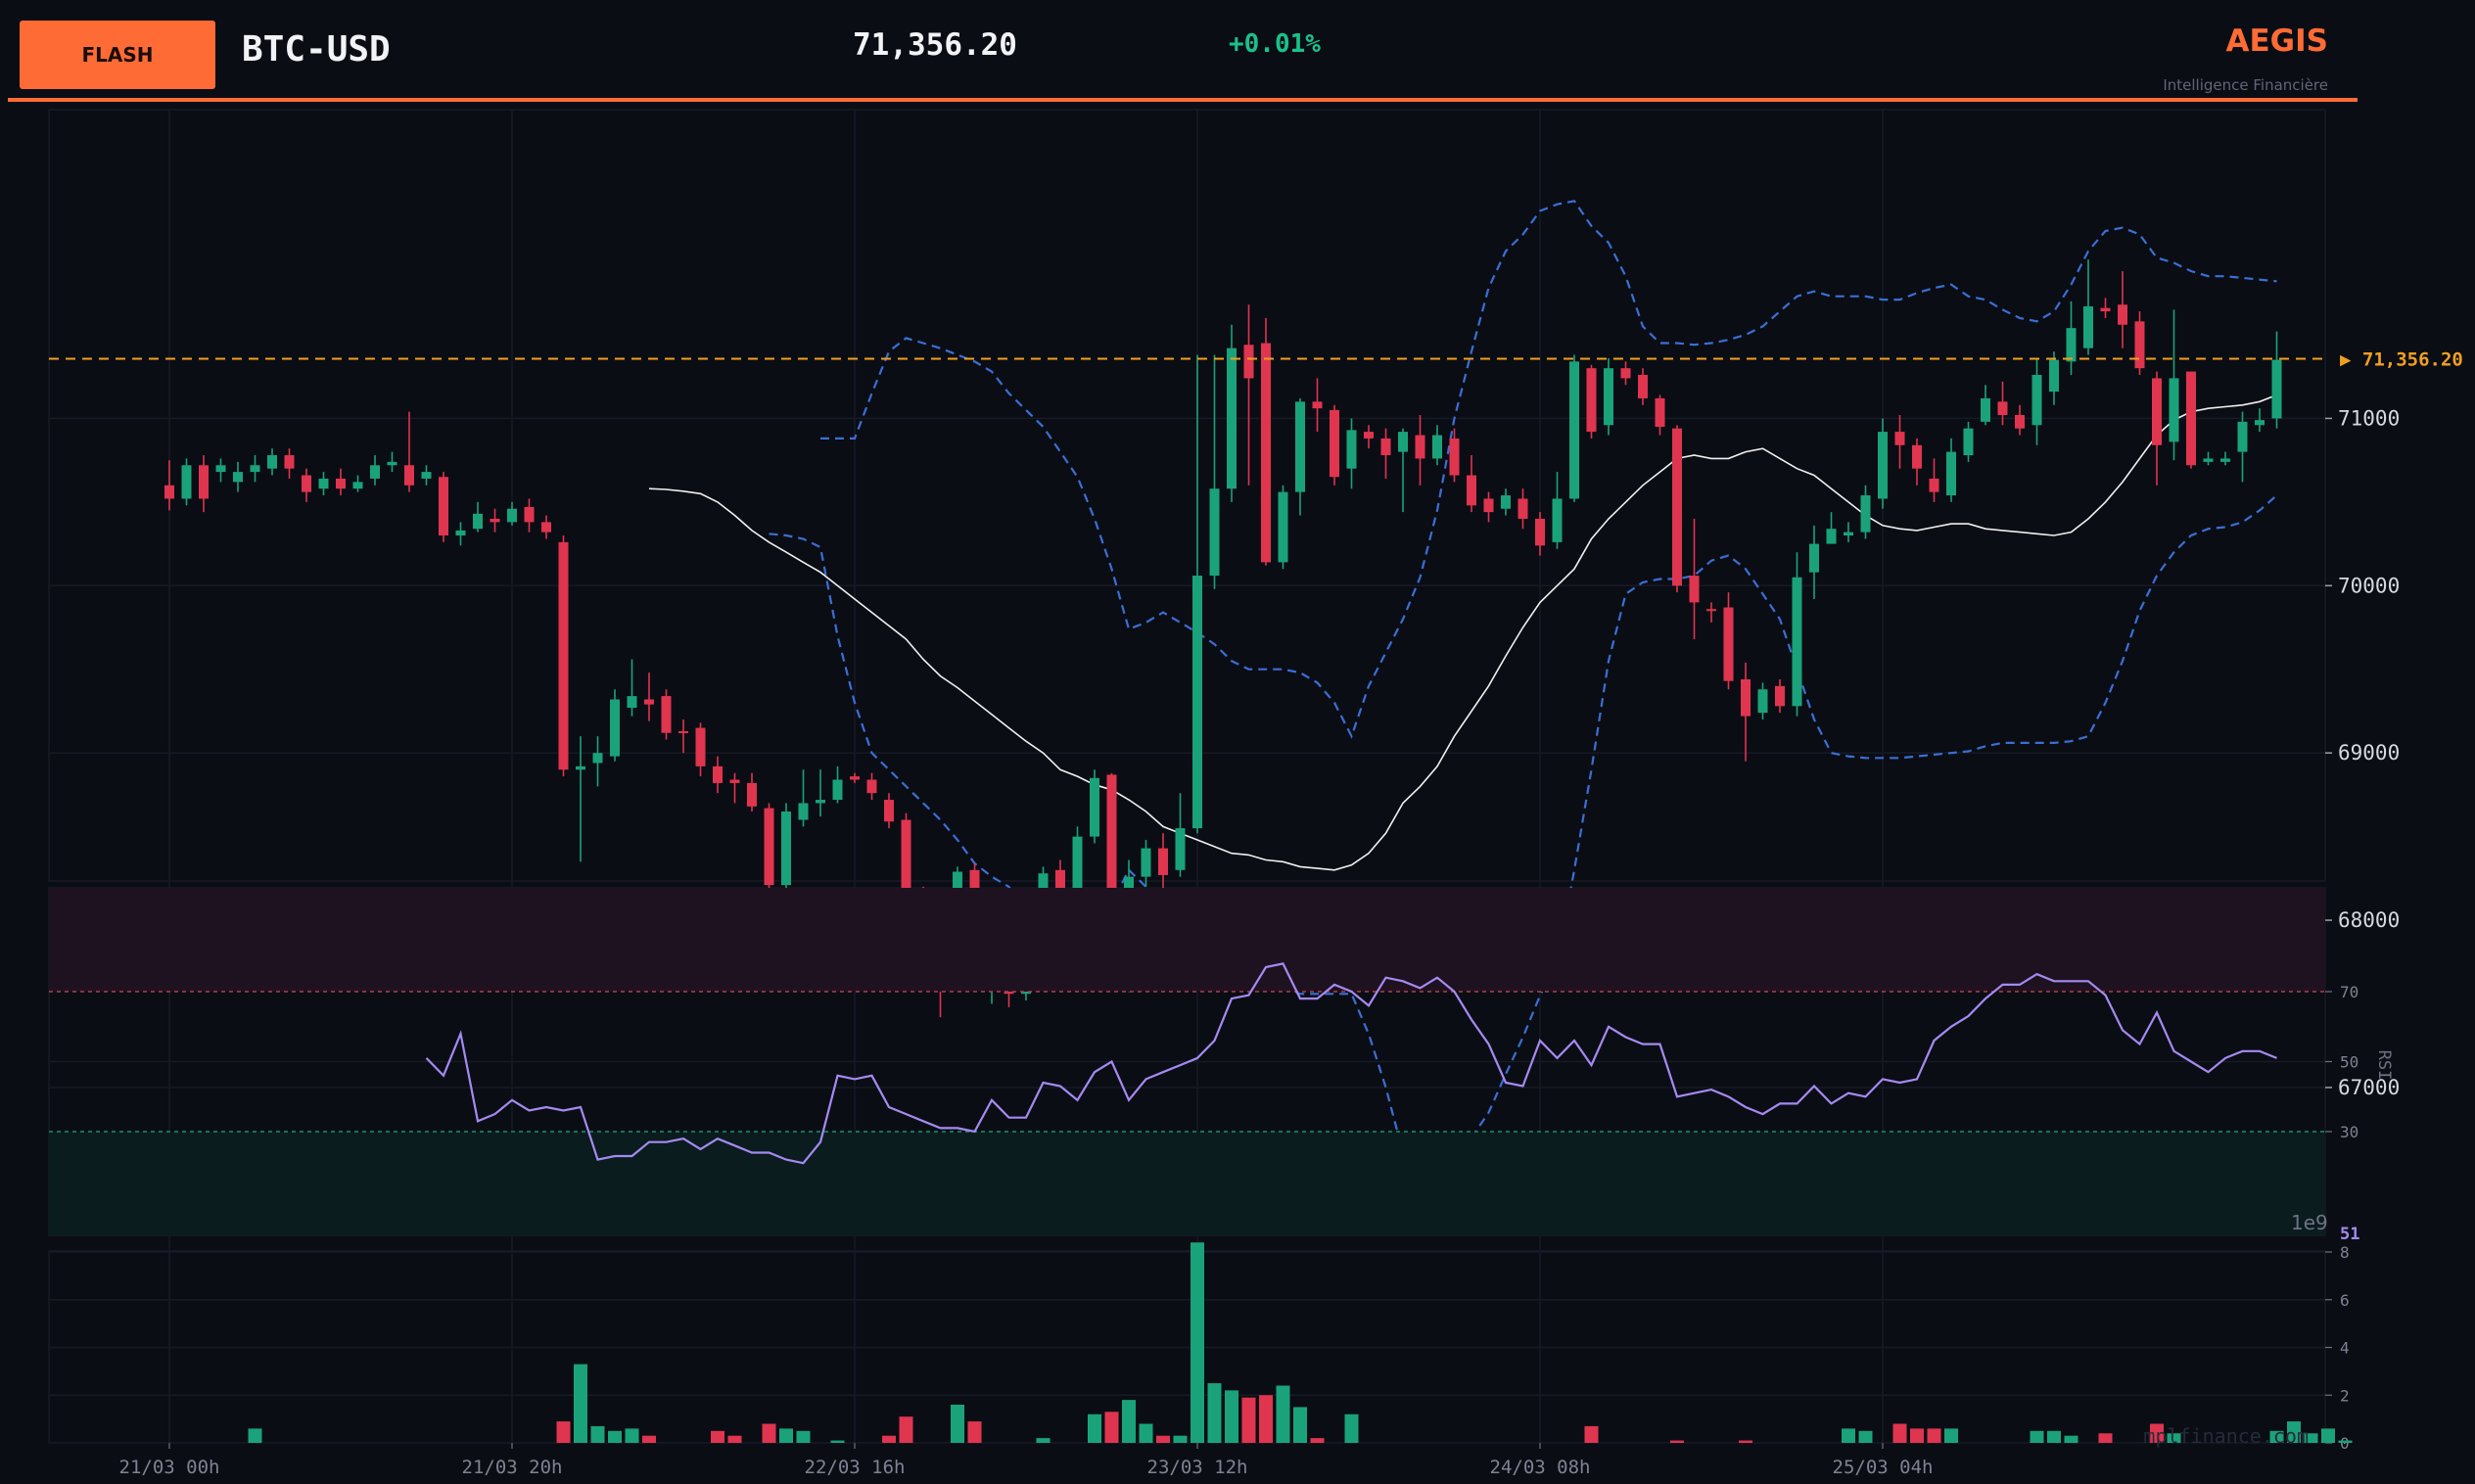 This screenshot has width=2475, height=1484. I want to click on time-axis-label: 21/03 00h, so click(169, 1467).